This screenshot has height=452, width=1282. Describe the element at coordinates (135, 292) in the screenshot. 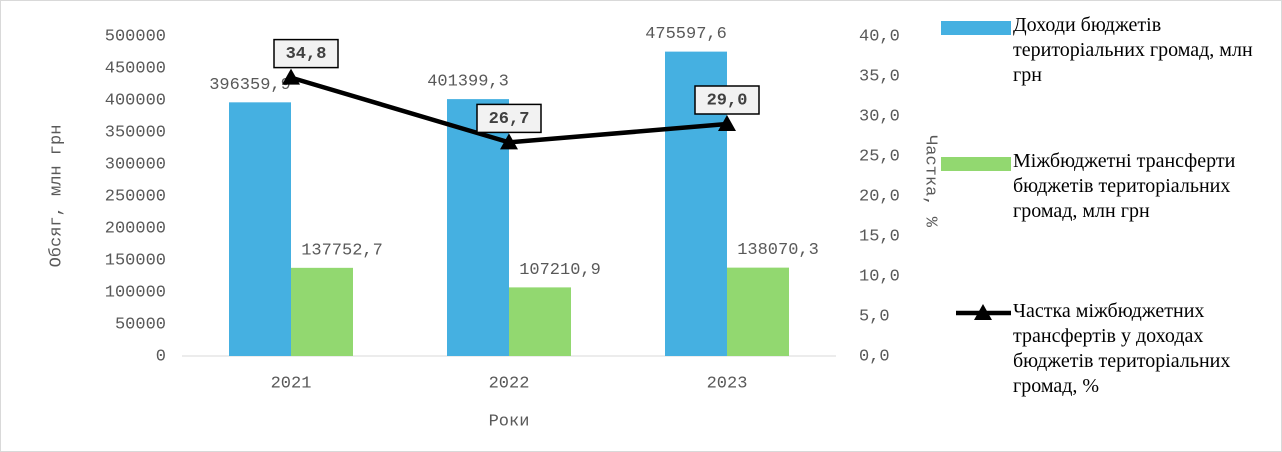

I see `y-tick-label: 100000` at that location.